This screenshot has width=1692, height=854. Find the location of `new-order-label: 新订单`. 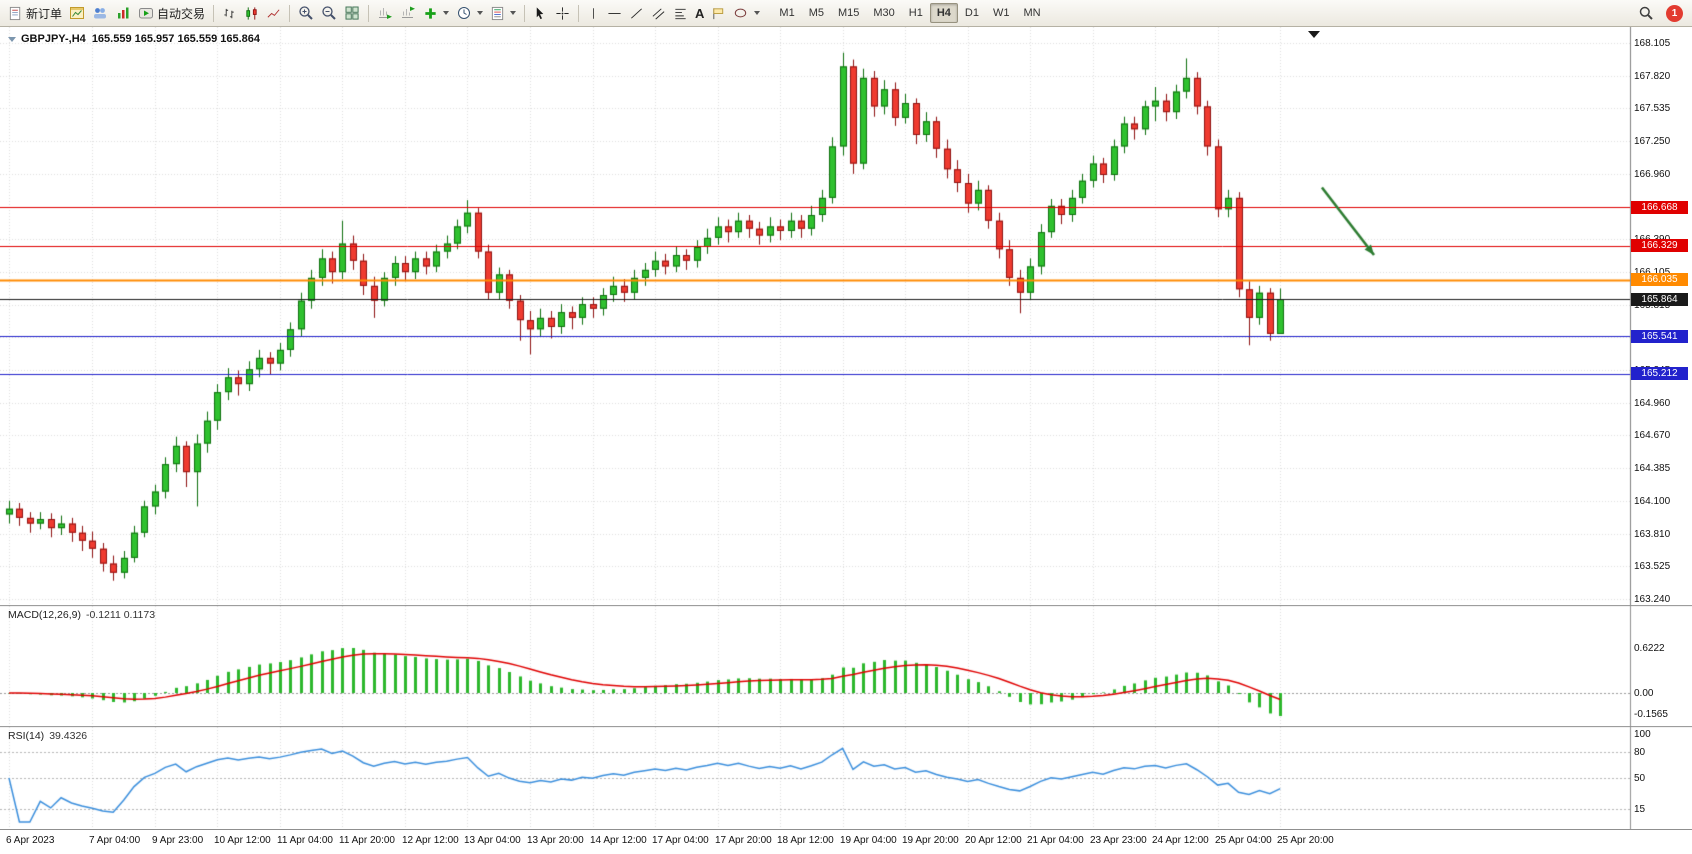

new-order-label: 新订单 is located at coordinates (44, 13).